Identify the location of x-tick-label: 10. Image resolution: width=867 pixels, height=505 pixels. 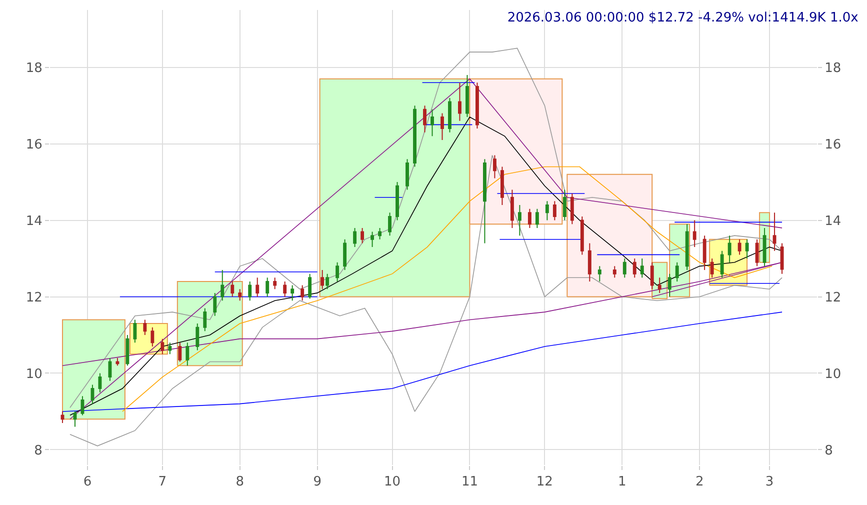
(392, 482).